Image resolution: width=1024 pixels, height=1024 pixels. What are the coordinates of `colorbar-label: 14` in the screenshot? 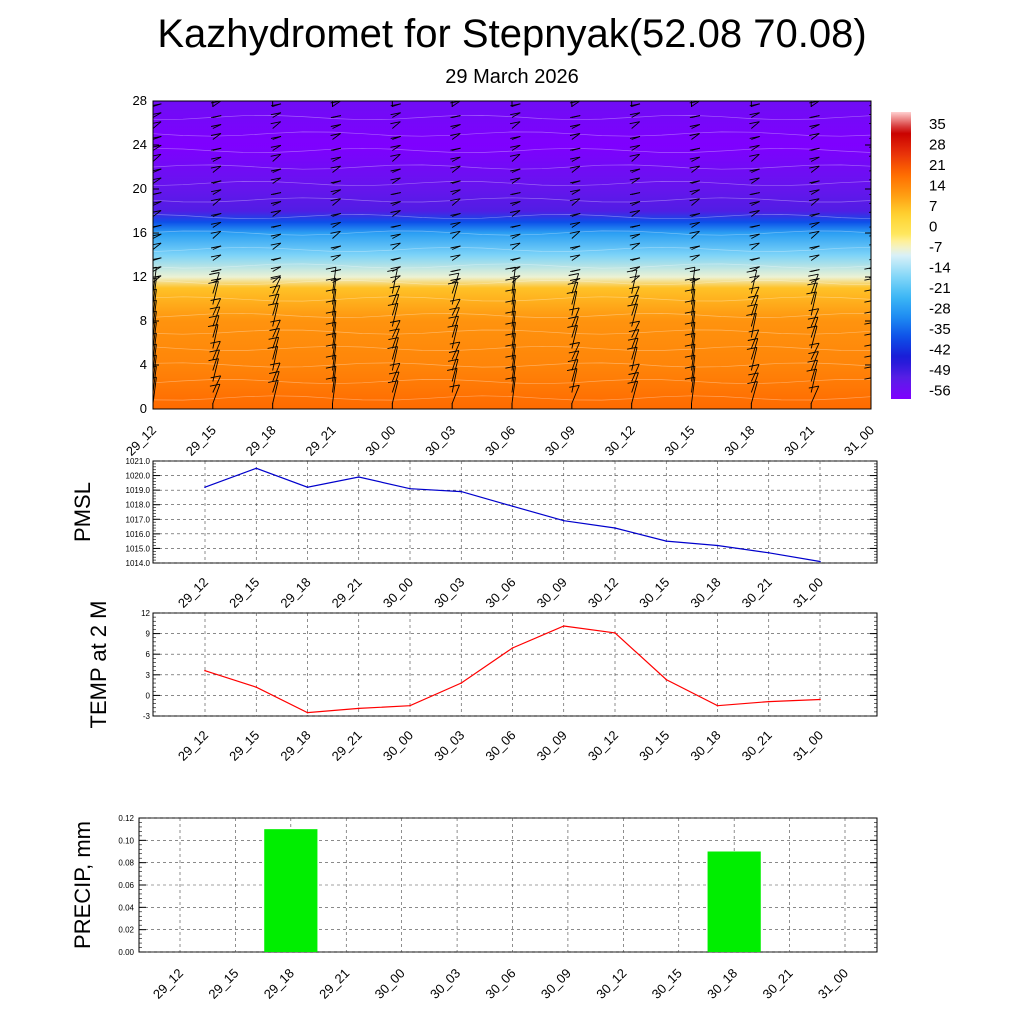 It's located at (937, 186).